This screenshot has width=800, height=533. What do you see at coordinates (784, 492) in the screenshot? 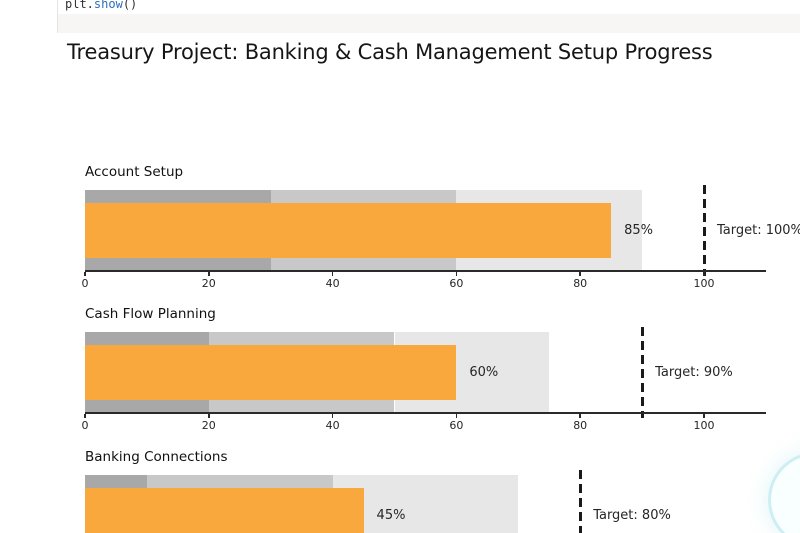
I see `assistant-button` at bounding box center [784, 492].